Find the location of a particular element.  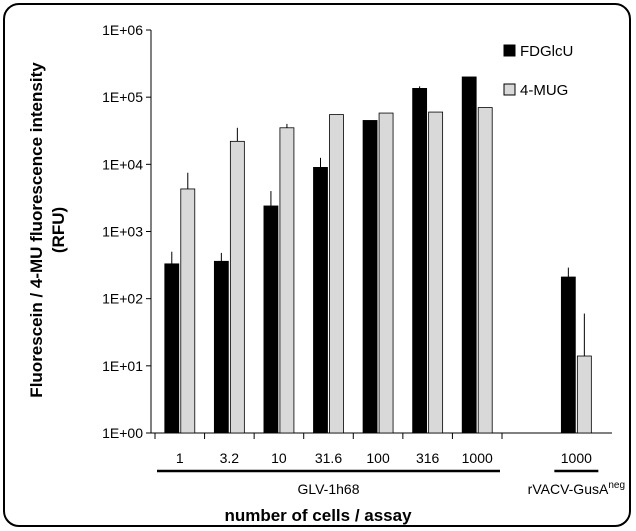

y-axis: 1E+00 1E+01 1E+02 1E+03 1E+04 1E+05 1E+06 is located at coordinates (127, 231).